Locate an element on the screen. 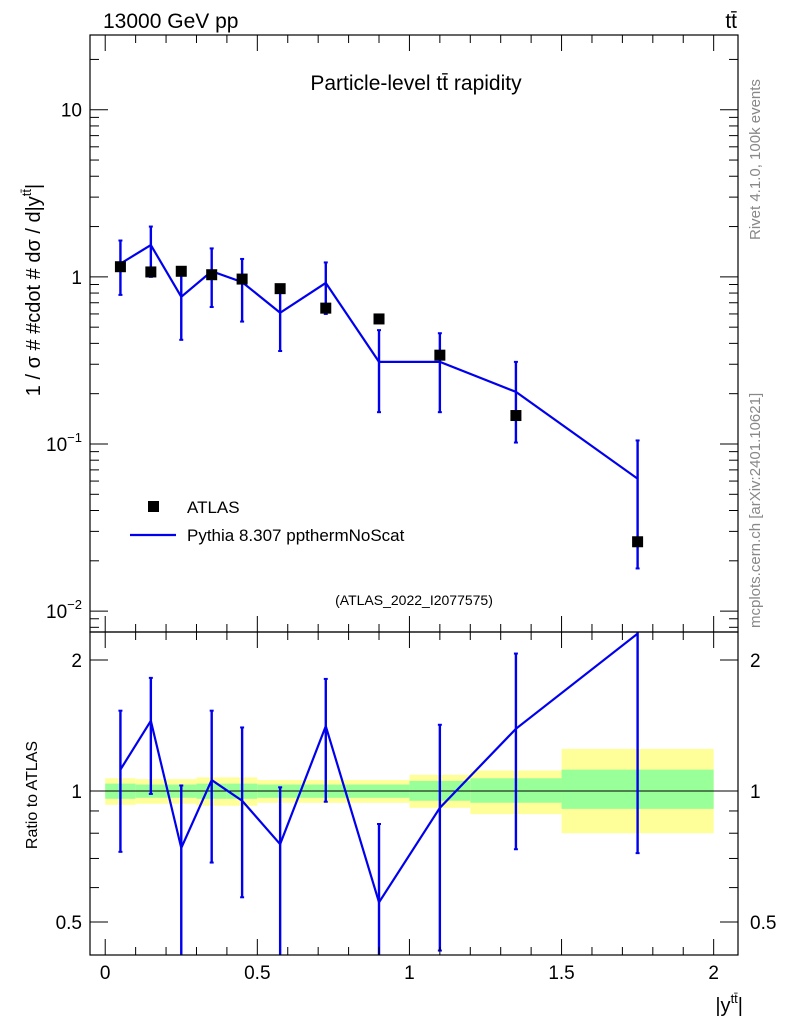 The height and width of the screenshot is (1024, 786). xtick-label-3: 1.5 is located at coordinates (561, 973).